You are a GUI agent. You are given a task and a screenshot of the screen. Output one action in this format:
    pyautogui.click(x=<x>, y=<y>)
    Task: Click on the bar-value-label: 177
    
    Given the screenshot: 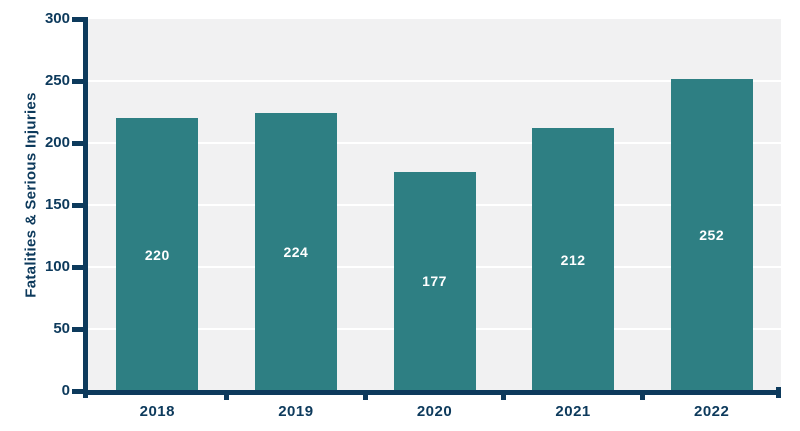 What is the action you would take?
    pyautogui.click(x=434, y=281)
    